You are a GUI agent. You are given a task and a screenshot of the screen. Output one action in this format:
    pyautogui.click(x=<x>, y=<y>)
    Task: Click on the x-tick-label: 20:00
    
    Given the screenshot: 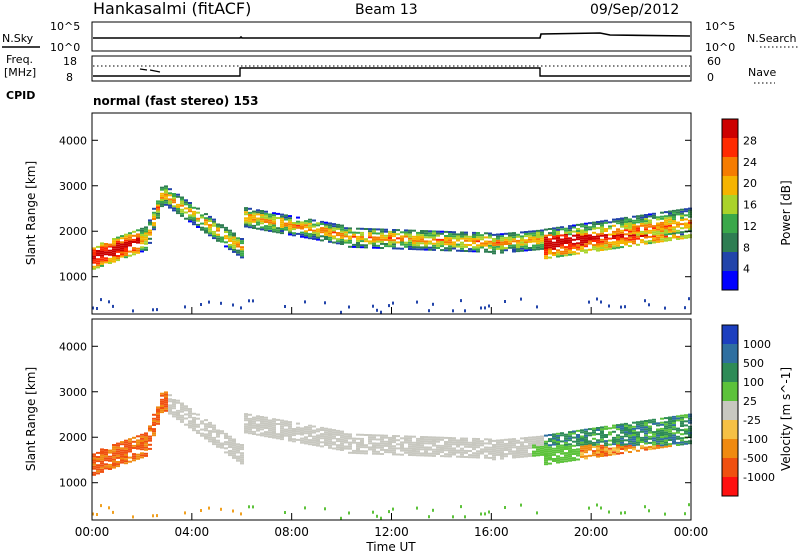 What is the action you would take?
    pyautogui.click(x=591, y=532)
    